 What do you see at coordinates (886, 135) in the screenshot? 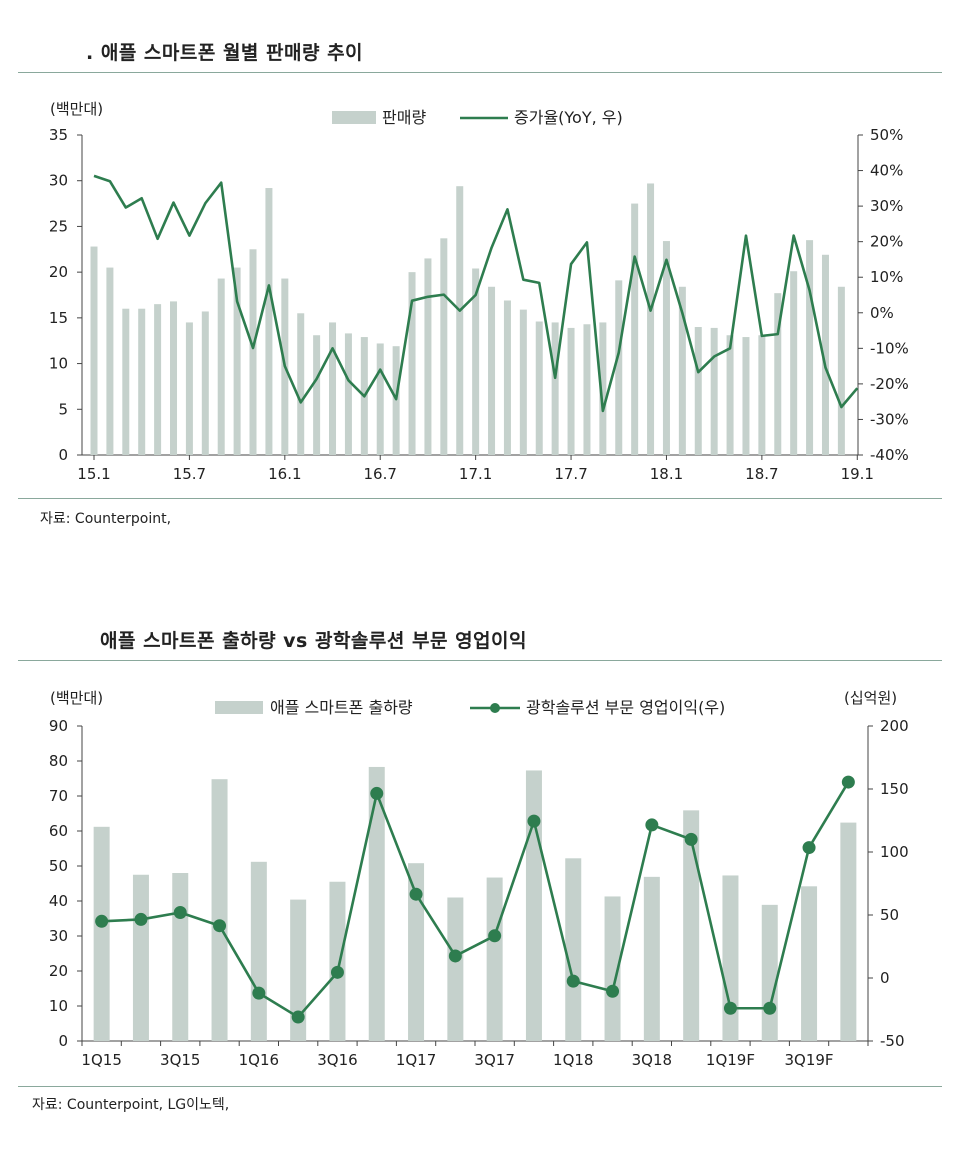
I see `right-tick-label: 50%` at bounding box center [886, 135].